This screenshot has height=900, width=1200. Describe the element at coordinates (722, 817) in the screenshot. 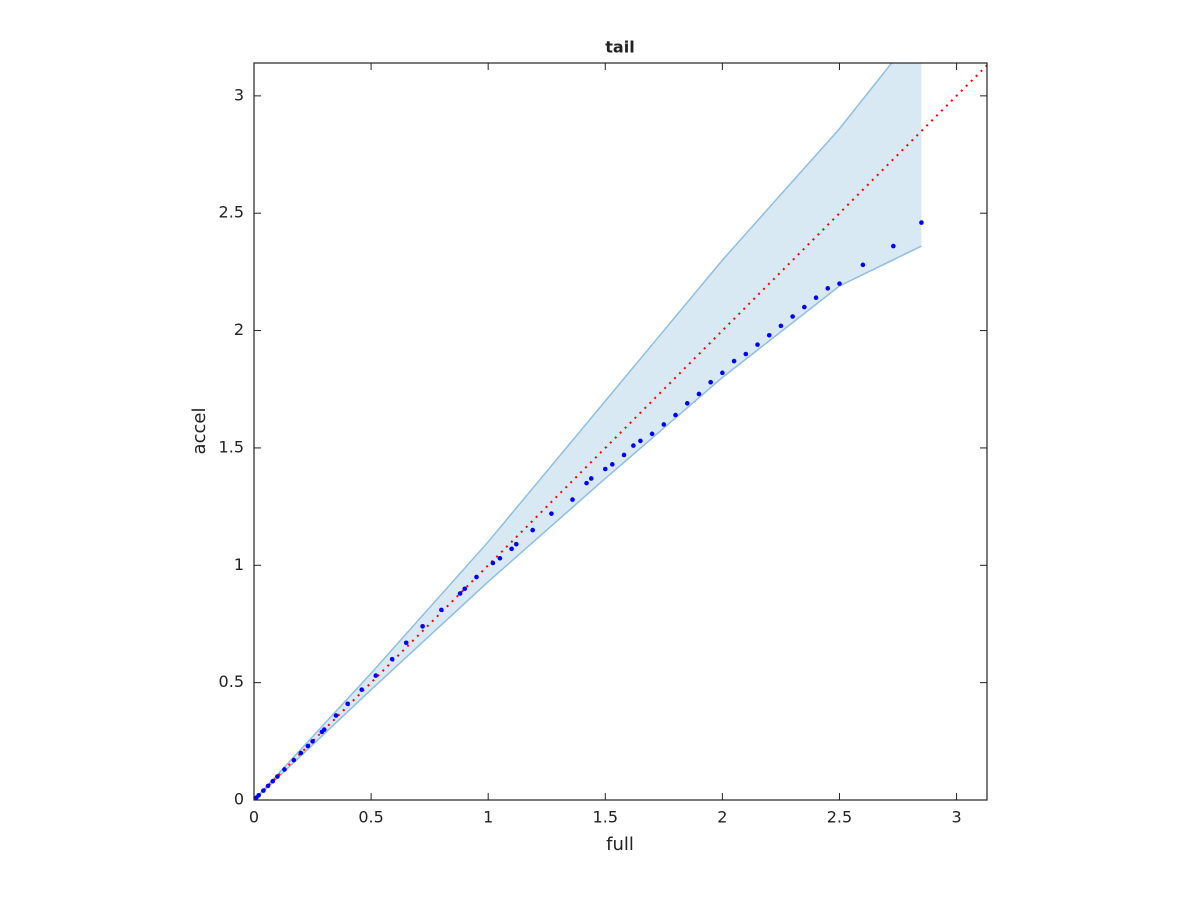

I see `x-tick-label: 2` at that location.